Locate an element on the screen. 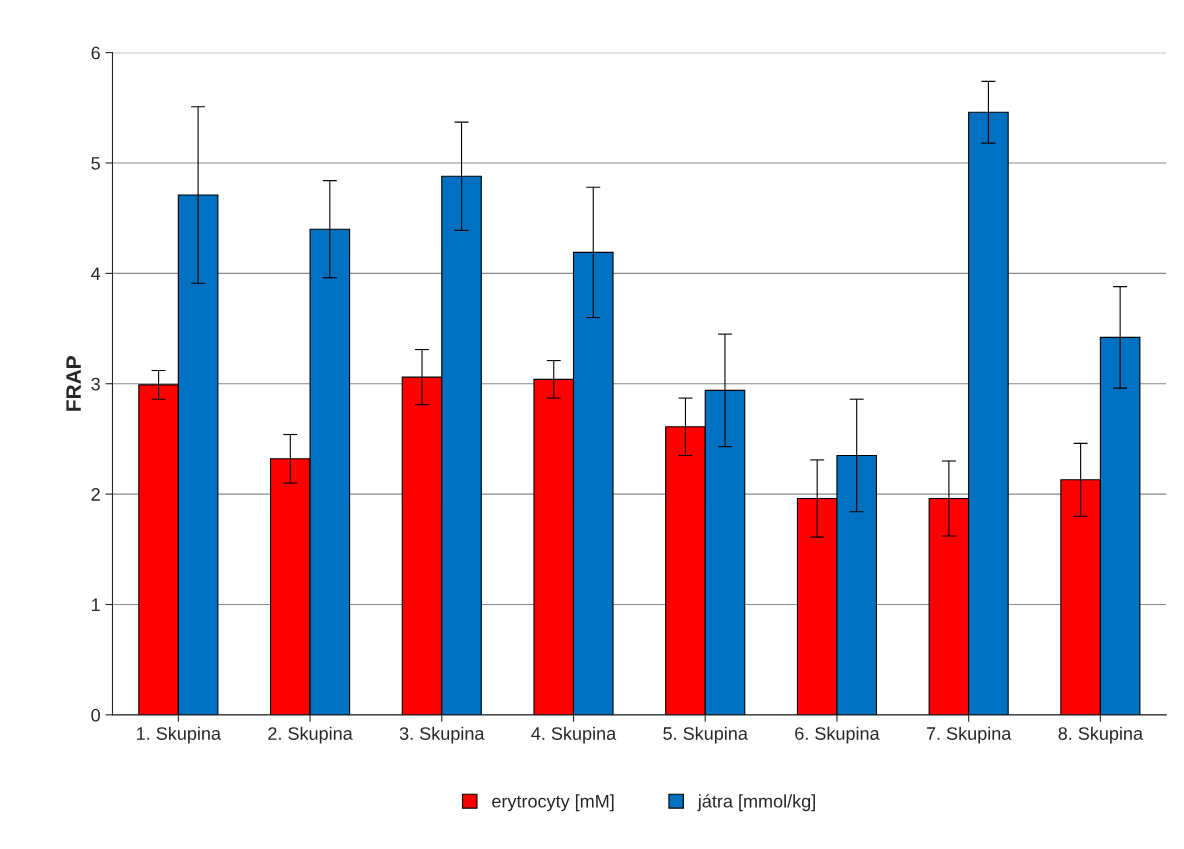 The width and height of the screenshot is (1184, 849). legend-label: játra [mmol/kg] is located at coordinates (756, 803).